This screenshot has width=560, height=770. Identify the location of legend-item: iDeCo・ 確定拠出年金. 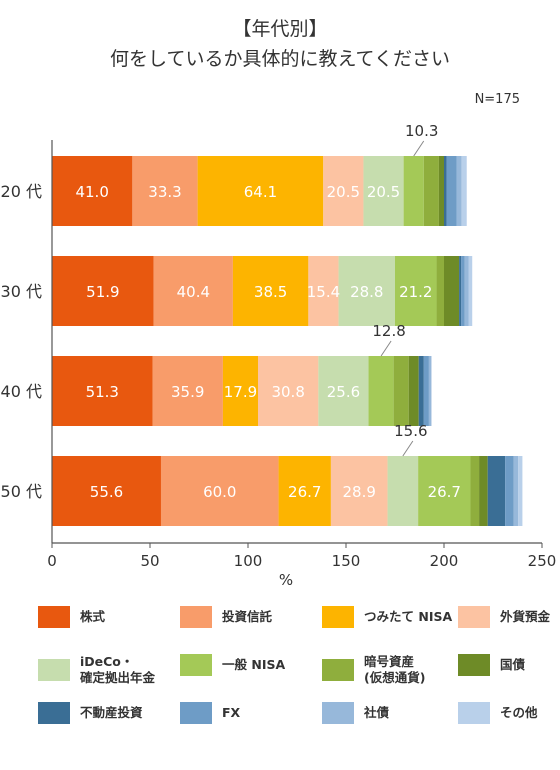
(96, 670).